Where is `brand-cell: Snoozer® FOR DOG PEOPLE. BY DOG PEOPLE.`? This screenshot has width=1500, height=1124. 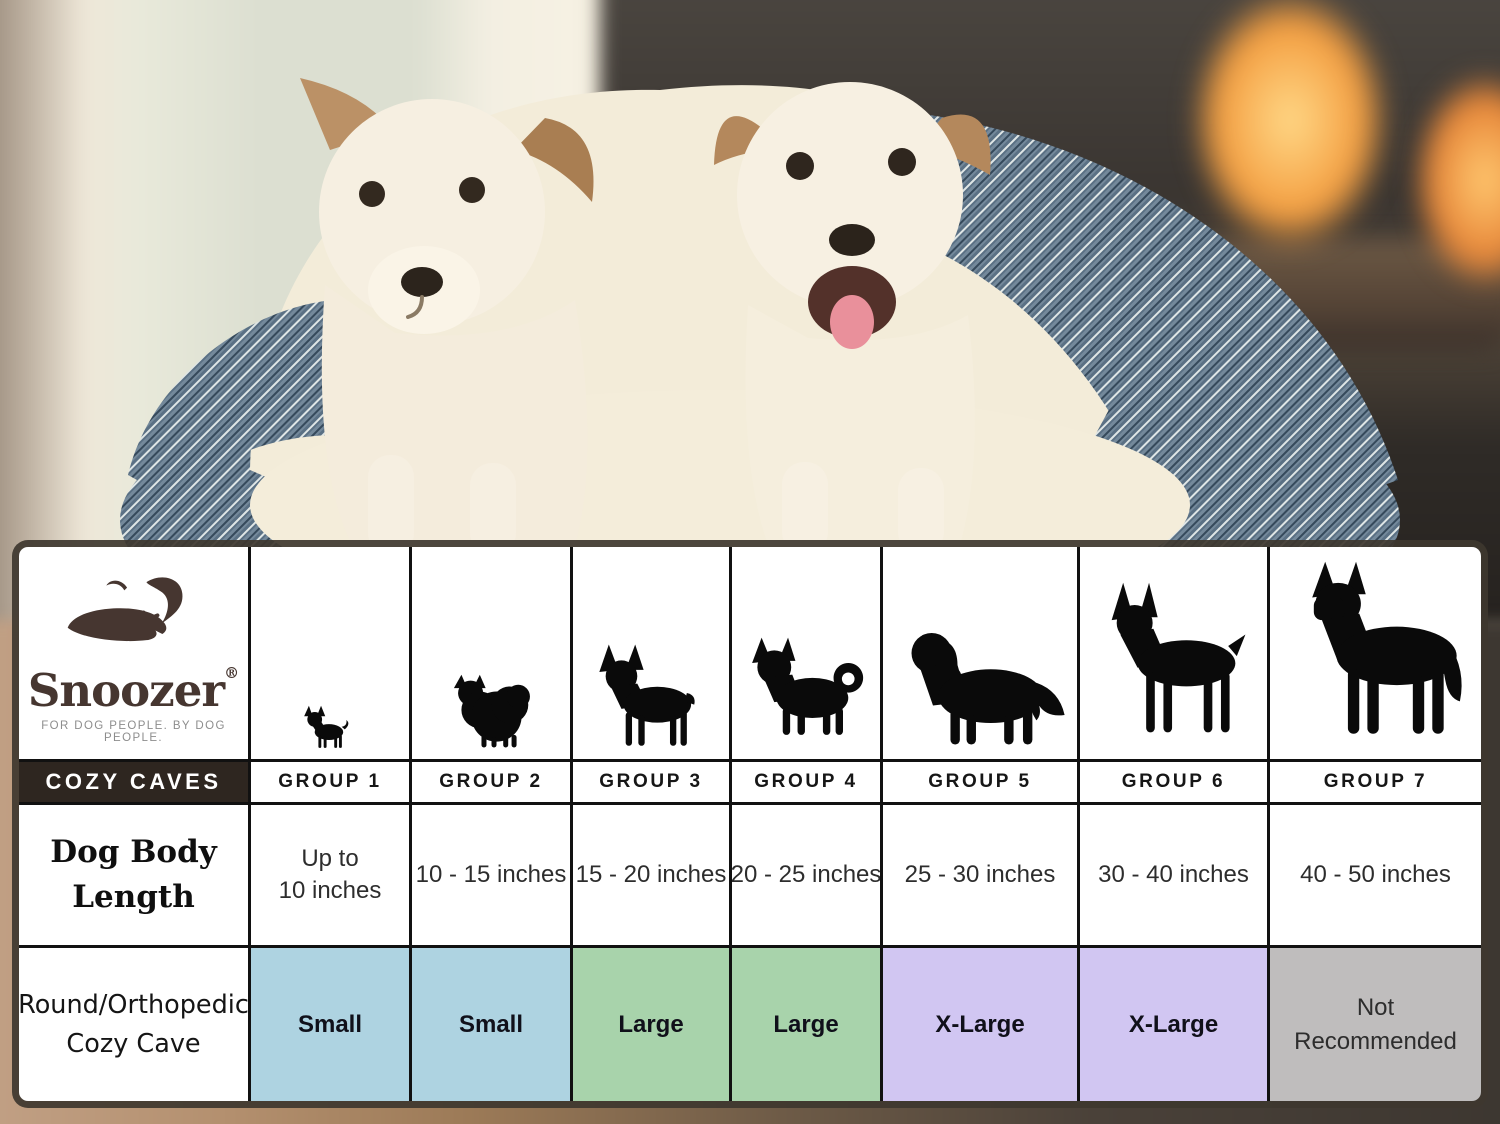 brand-cell: Snoozer® FOR DOG PEOPLE. BY DOG PEOPLE. is located at coordinates (133, 653).